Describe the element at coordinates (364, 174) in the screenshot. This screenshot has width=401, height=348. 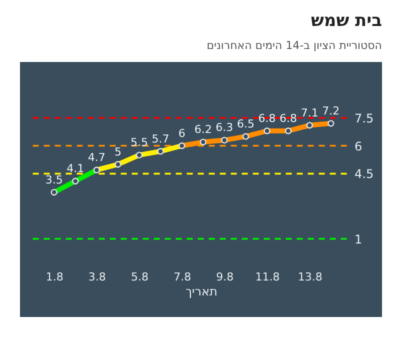
I see `y-tick-label: 4.5` at that location.